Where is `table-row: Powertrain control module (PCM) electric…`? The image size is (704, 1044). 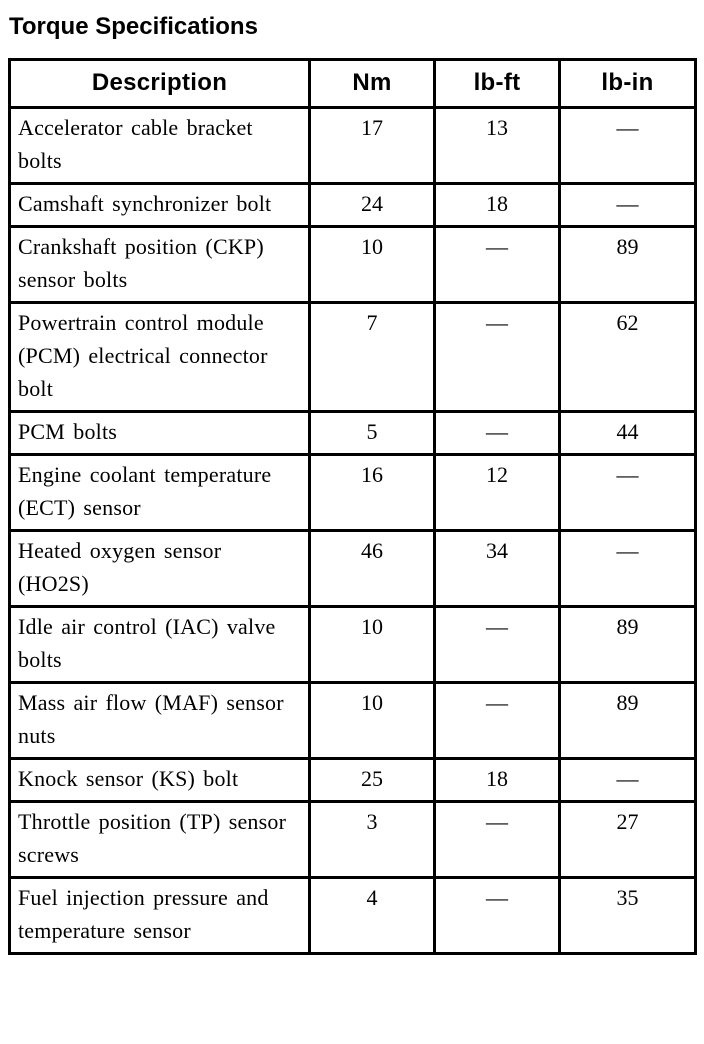 table-row: Powertrain control module (PCM) electric… is located at coordinates (352, 357).